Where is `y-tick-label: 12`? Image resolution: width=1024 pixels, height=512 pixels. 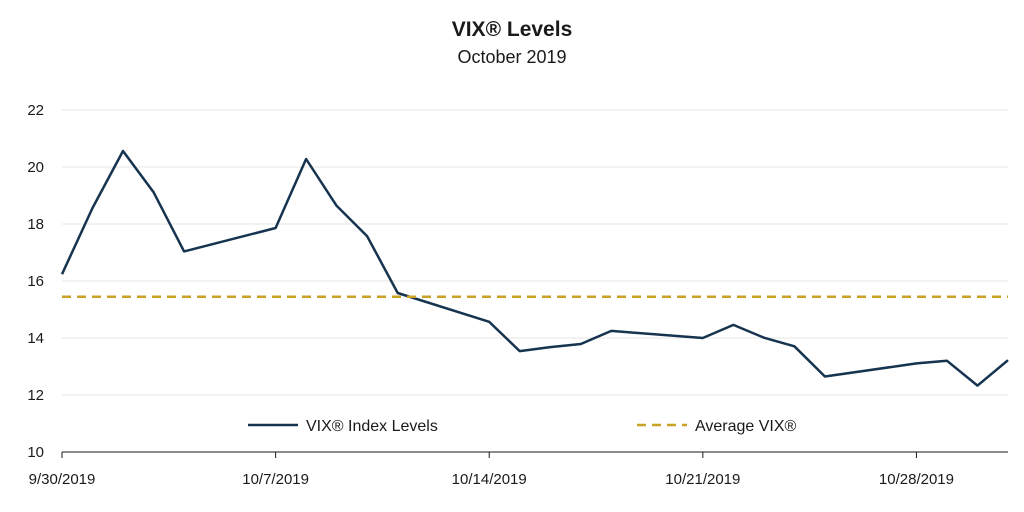 y-tick-label: 12 is located at coordinates (35, 395).